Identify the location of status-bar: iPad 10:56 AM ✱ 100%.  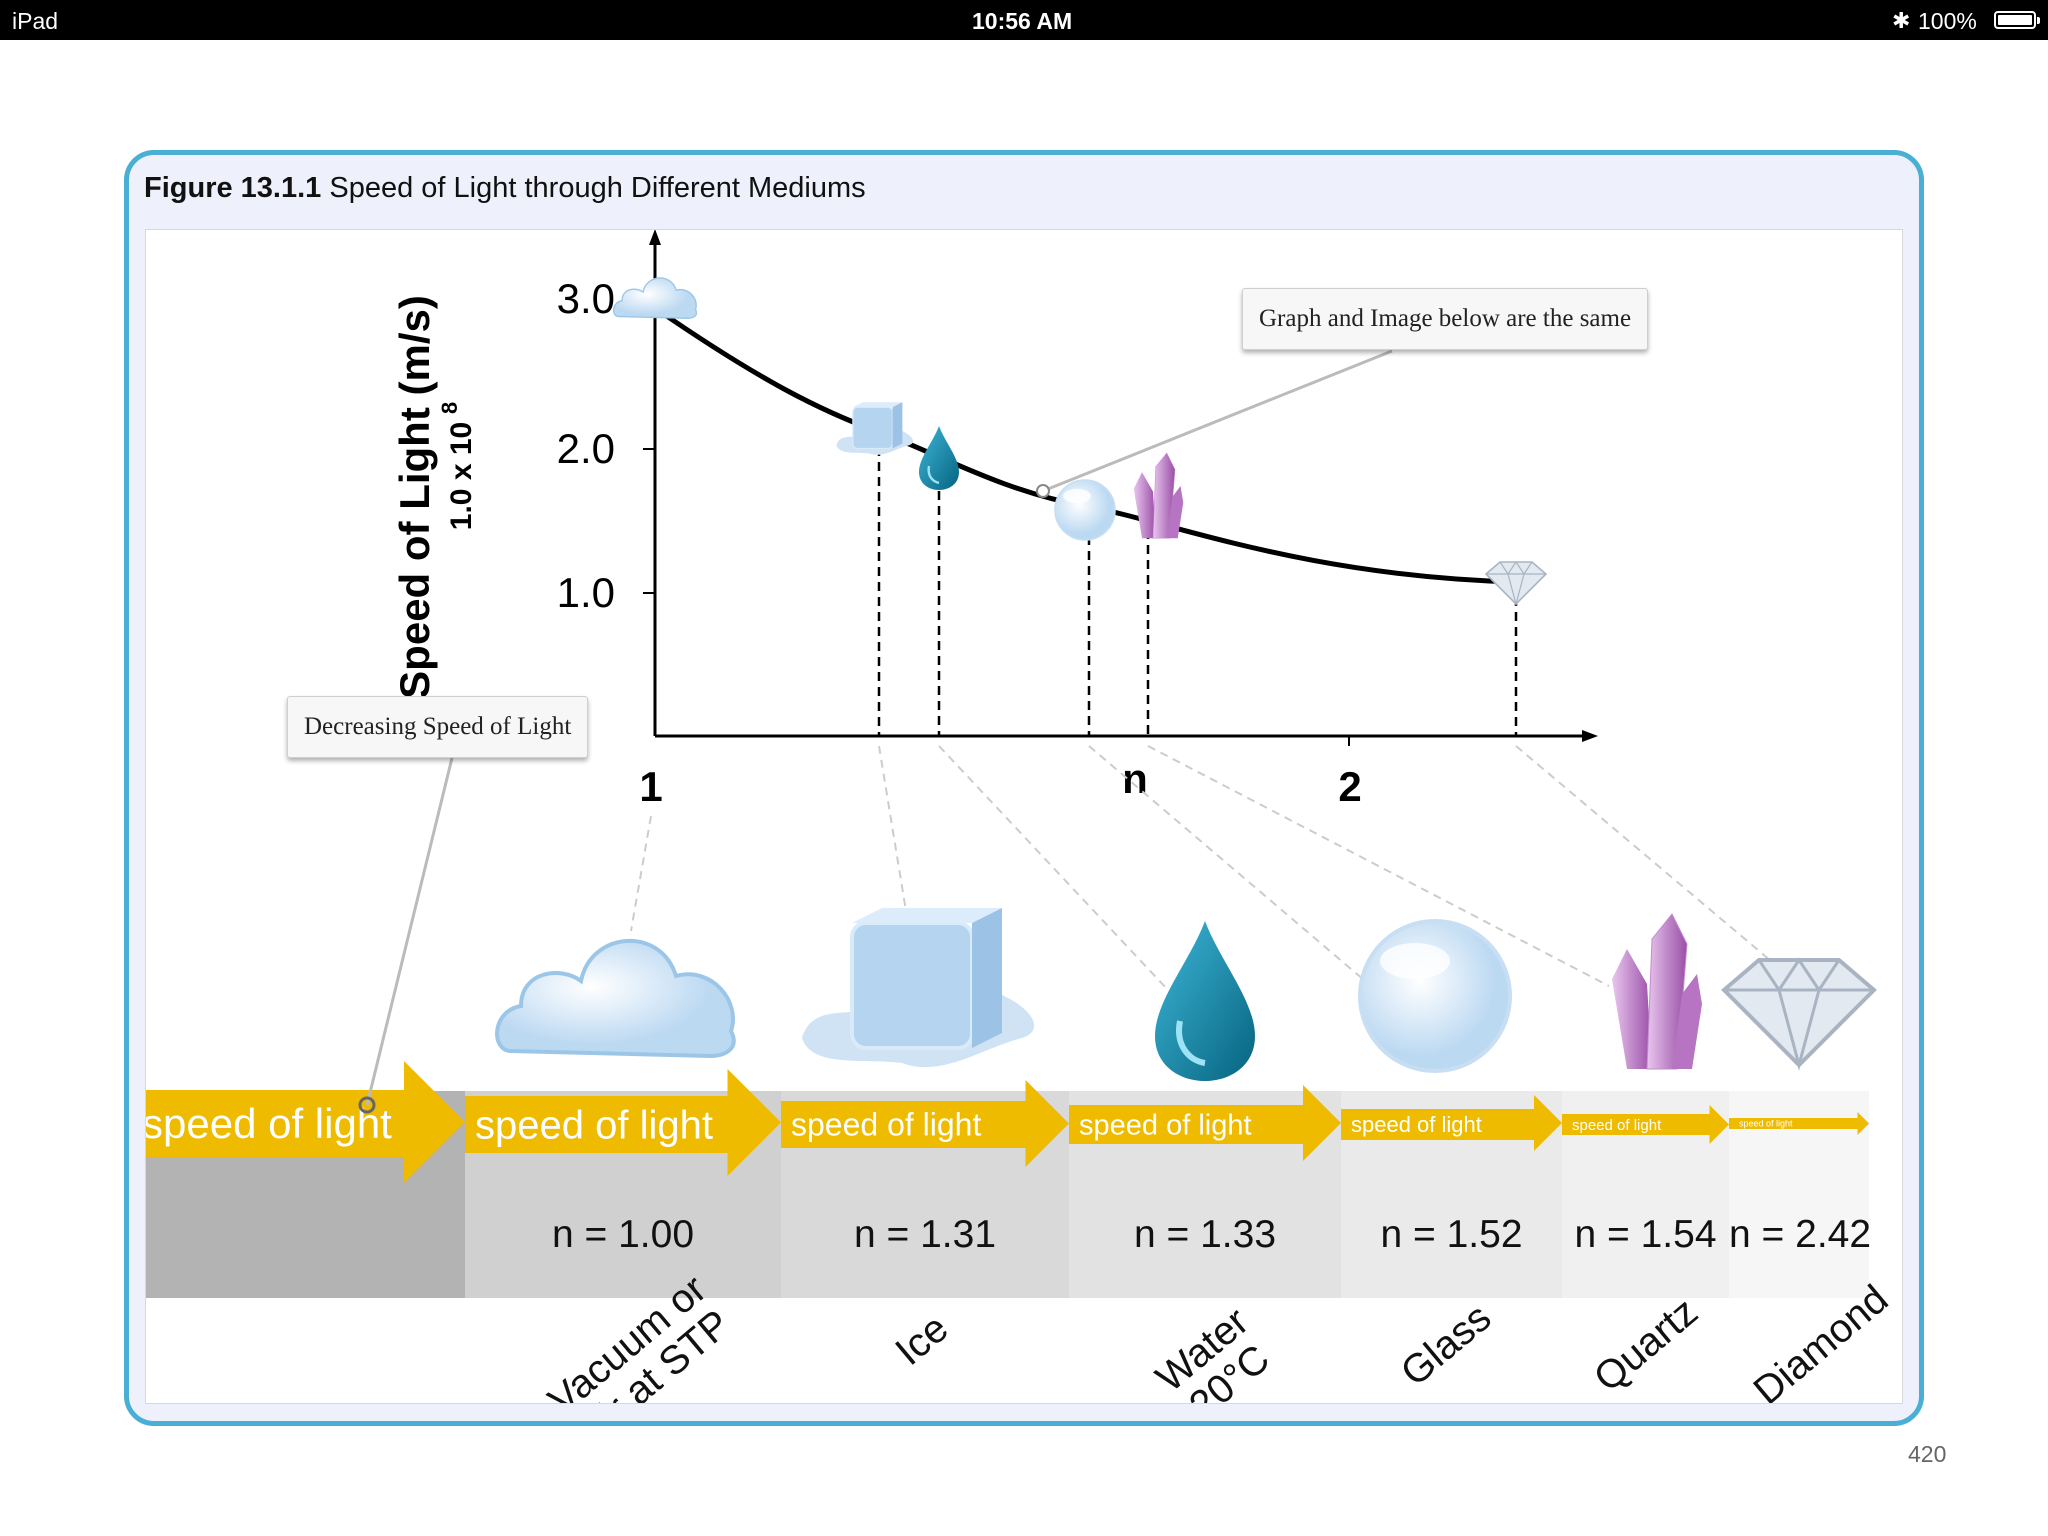
(1024, 20).